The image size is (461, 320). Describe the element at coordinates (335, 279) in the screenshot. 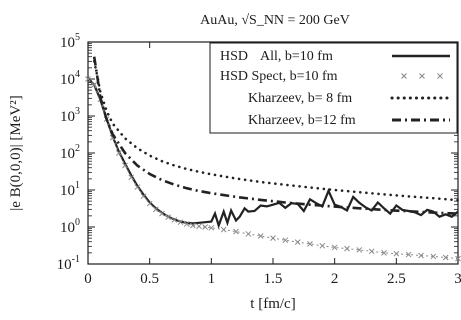

I see `x-tick-label: 2` at that location.